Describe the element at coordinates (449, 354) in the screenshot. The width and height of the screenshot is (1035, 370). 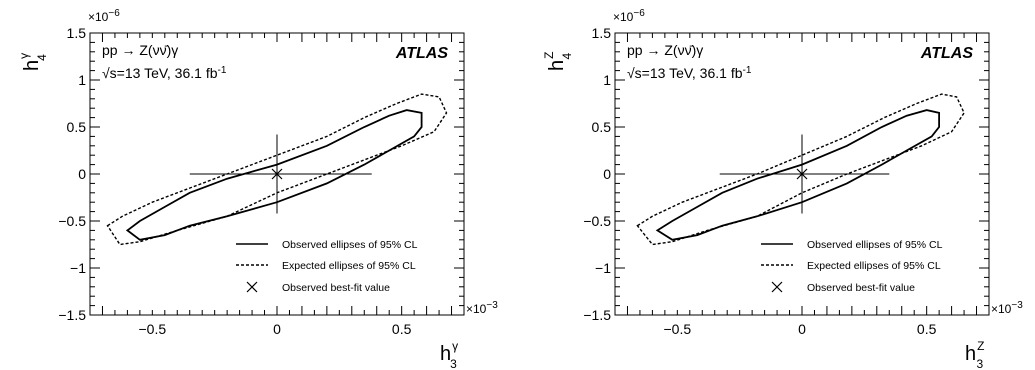
I see `x-axis-title: hγ 3` at that location.